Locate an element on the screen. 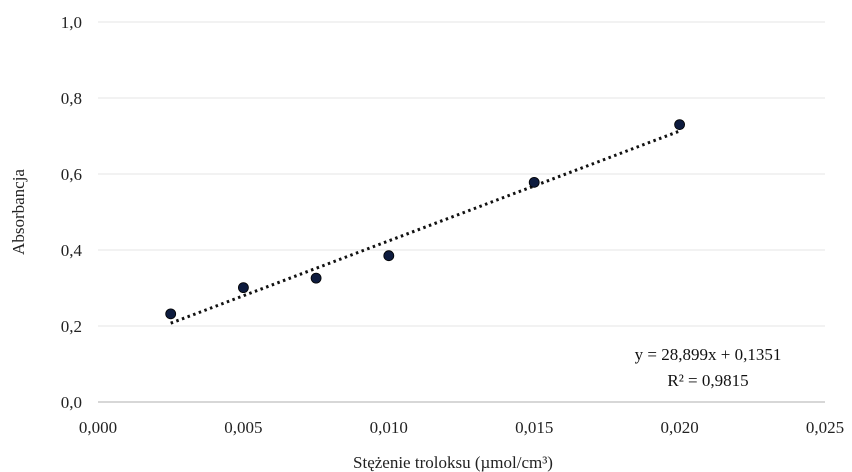 The height and width of the screenshot is (472, 852). trendline-equation: y = 28,899x + 0,1351 is located at coordinates (708, 354).